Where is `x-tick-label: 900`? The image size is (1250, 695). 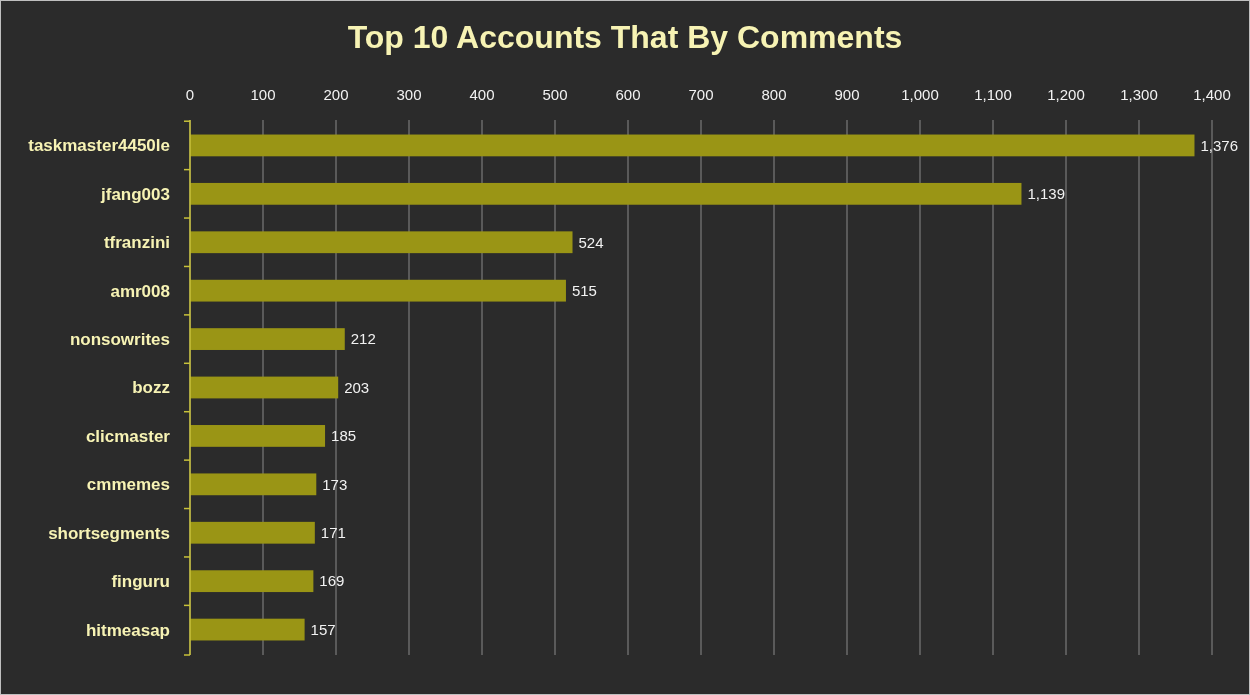
x-tick-label: 900 is located at coordinates (847, 94).